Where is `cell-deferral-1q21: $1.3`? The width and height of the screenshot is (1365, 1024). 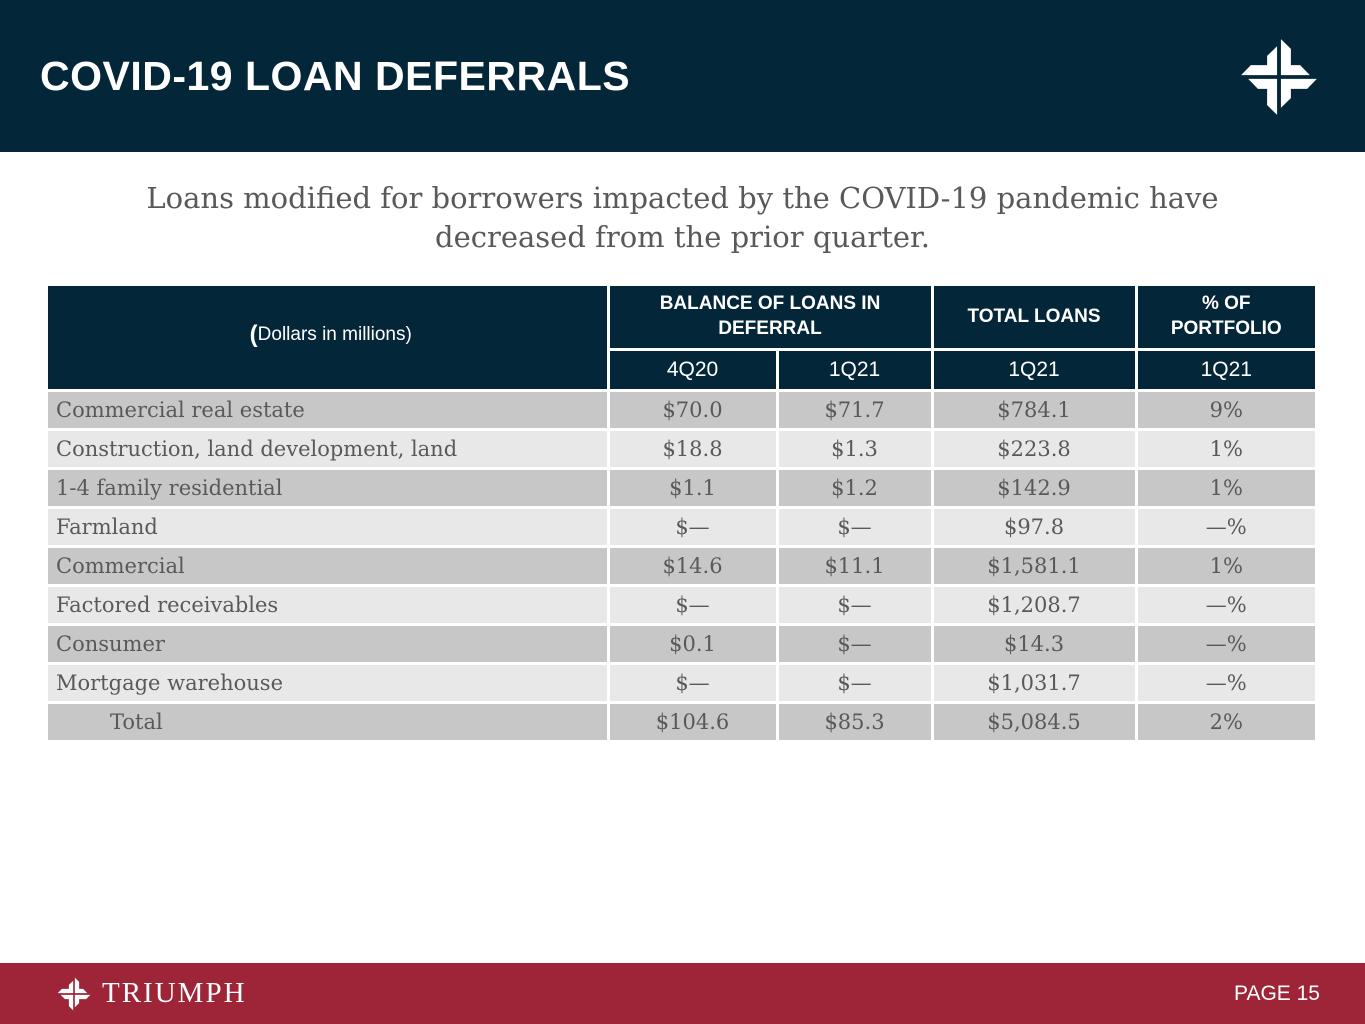
cell-deferral-1q21: $1.3 is located at coordinates (854, 449).